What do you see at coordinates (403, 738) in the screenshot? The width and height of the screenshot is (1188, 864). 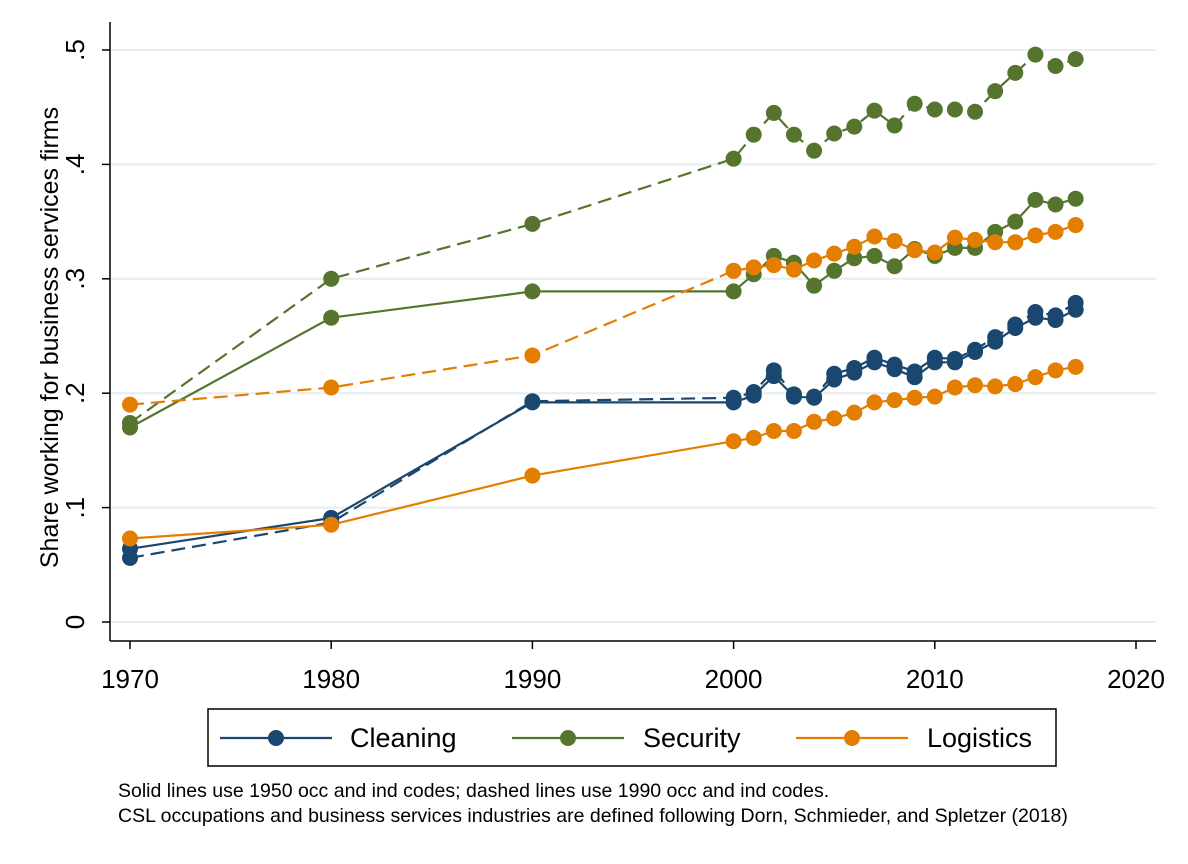 I see `legend-label-cleaning: Cleaning` at bounding box center [403, 738].